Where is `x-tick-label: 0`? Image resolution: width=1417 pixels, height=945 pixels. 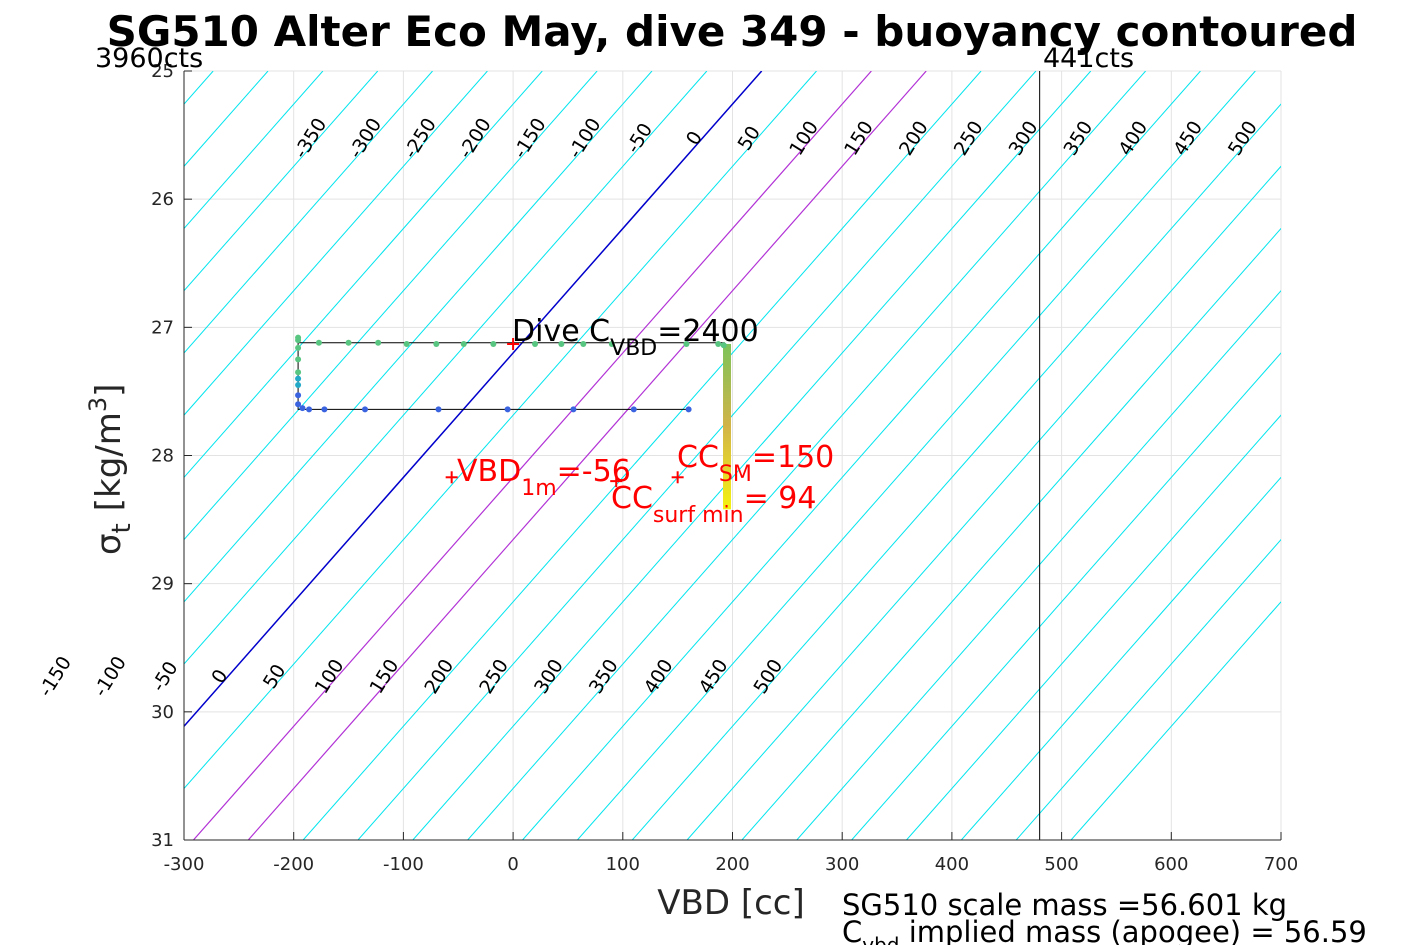
x-tick-label: 0 is located at coordinates (512, 864).